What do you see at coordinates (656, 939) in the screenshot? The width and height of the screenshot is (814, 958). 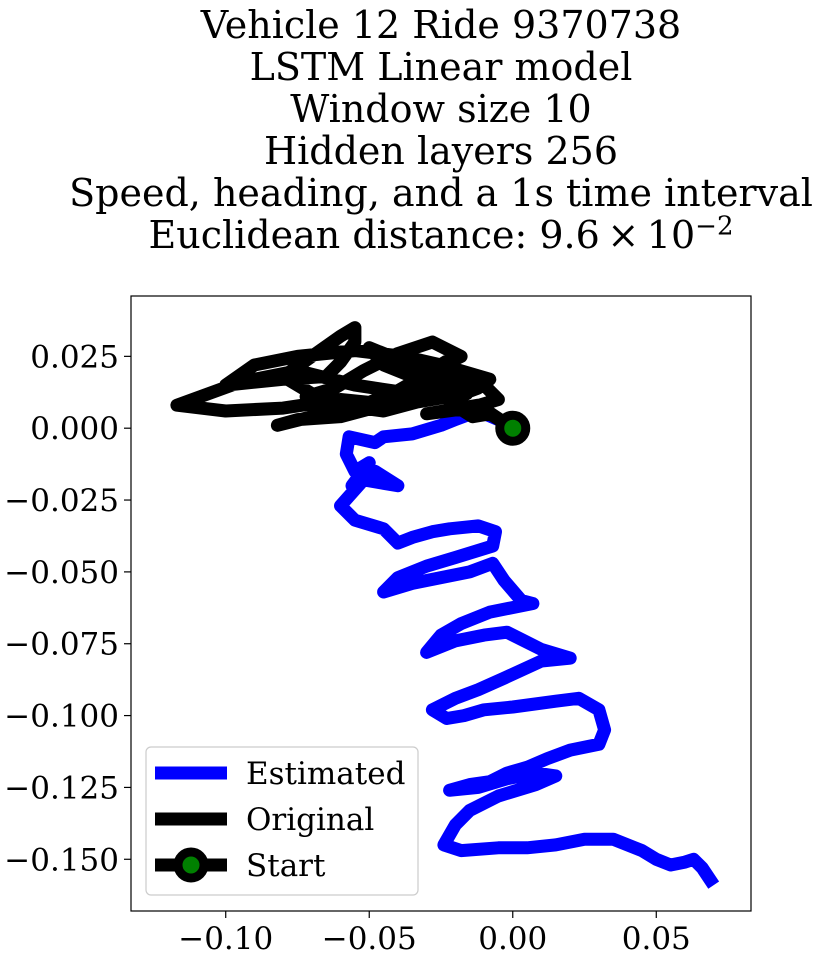 I see `x-tick-label: 0.05` at bounding box center [656, 939].